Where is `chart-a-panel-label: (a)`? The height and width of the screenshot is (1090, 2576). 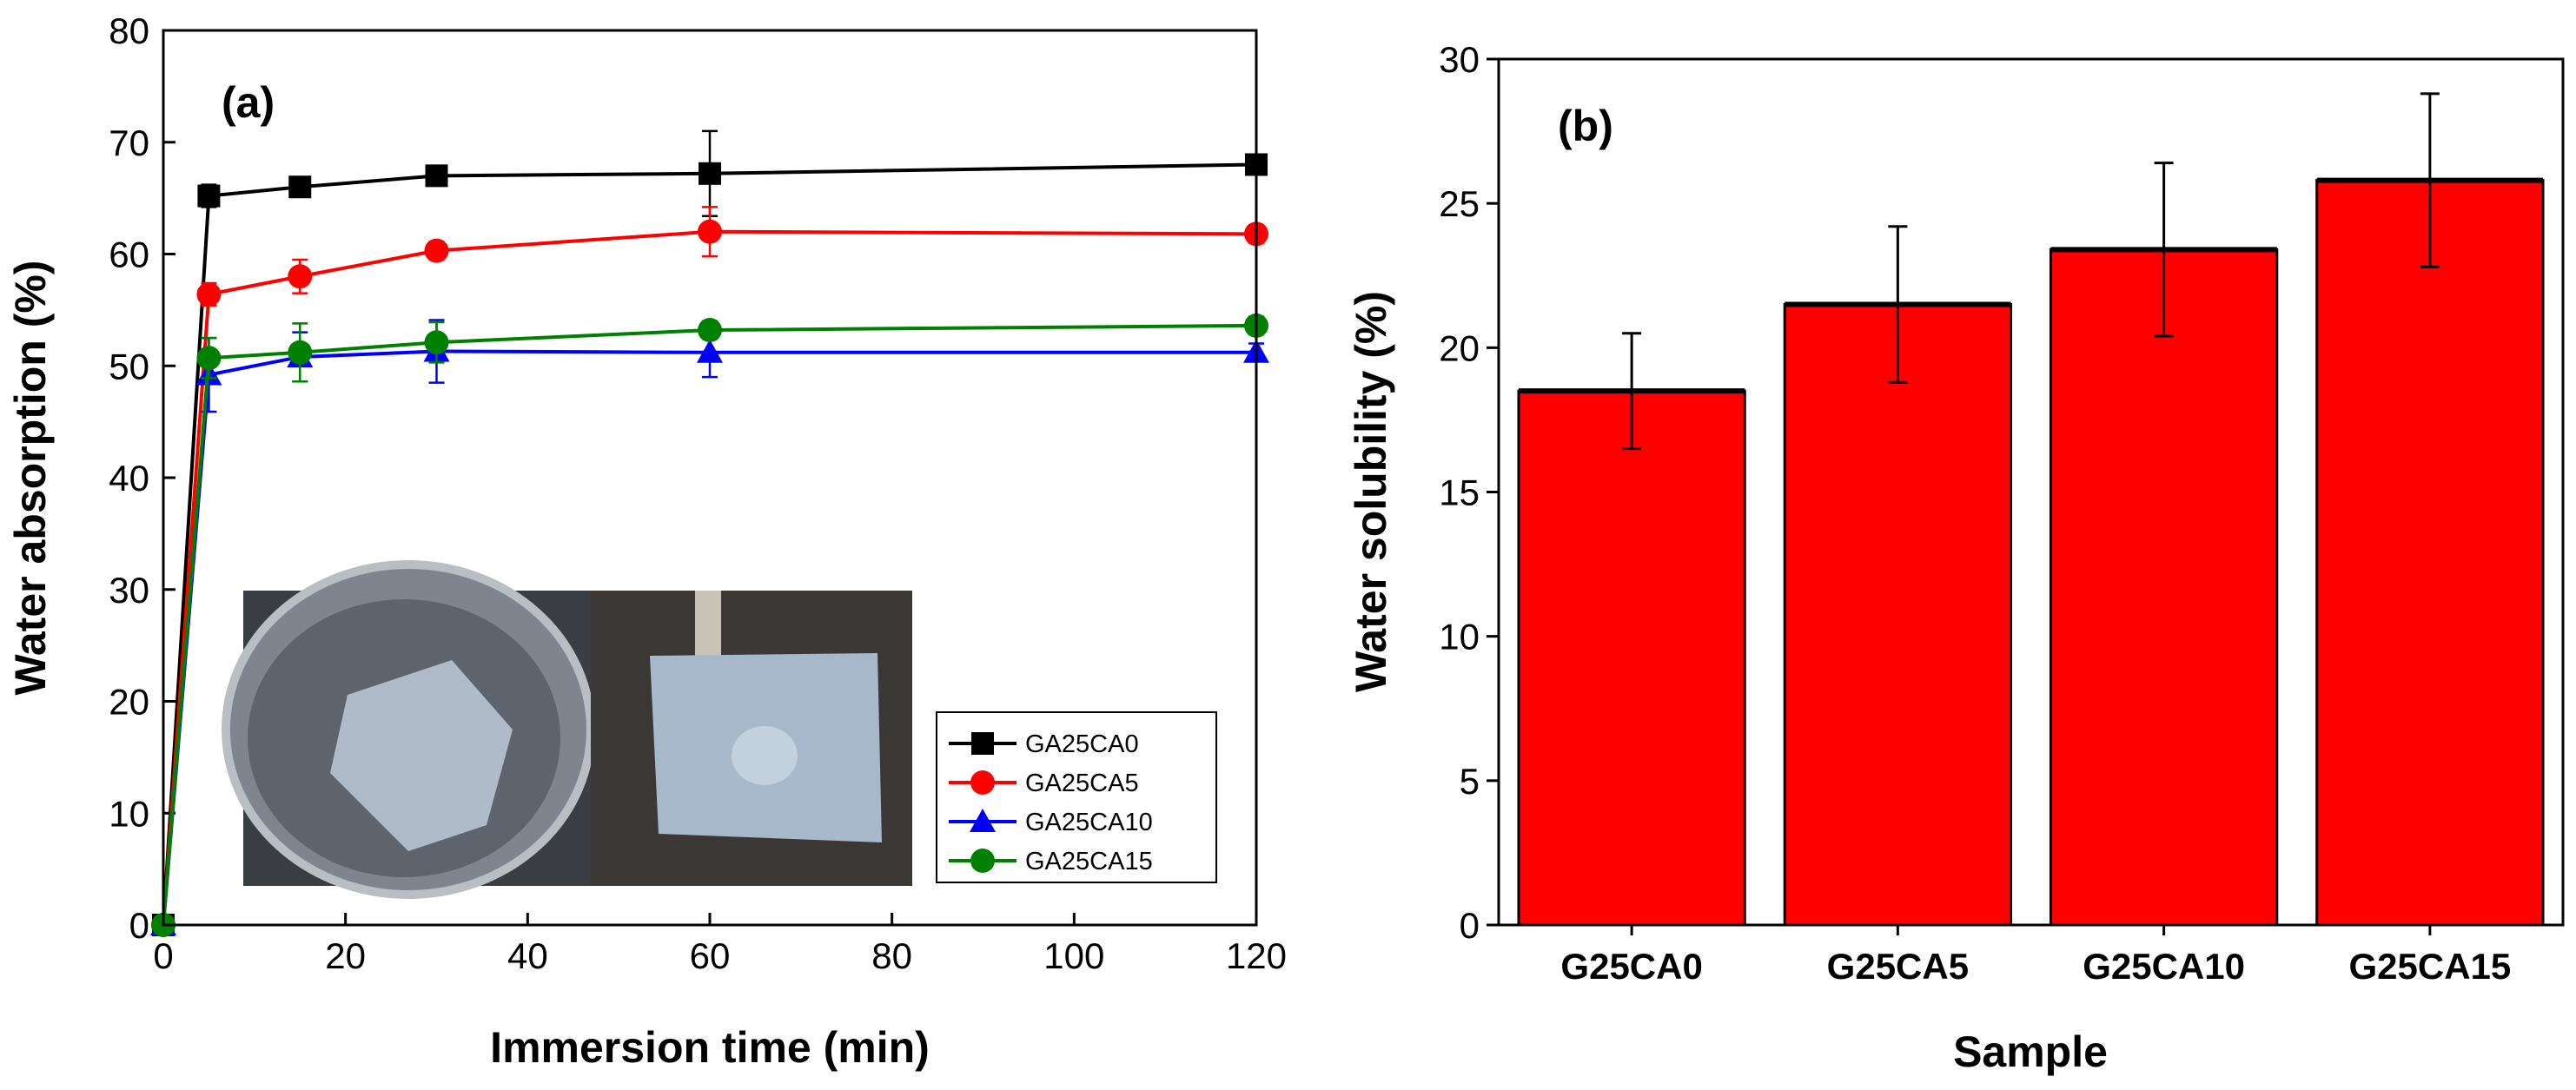
chart-a-panel-label: (a) is located at coordinates (248, 103).